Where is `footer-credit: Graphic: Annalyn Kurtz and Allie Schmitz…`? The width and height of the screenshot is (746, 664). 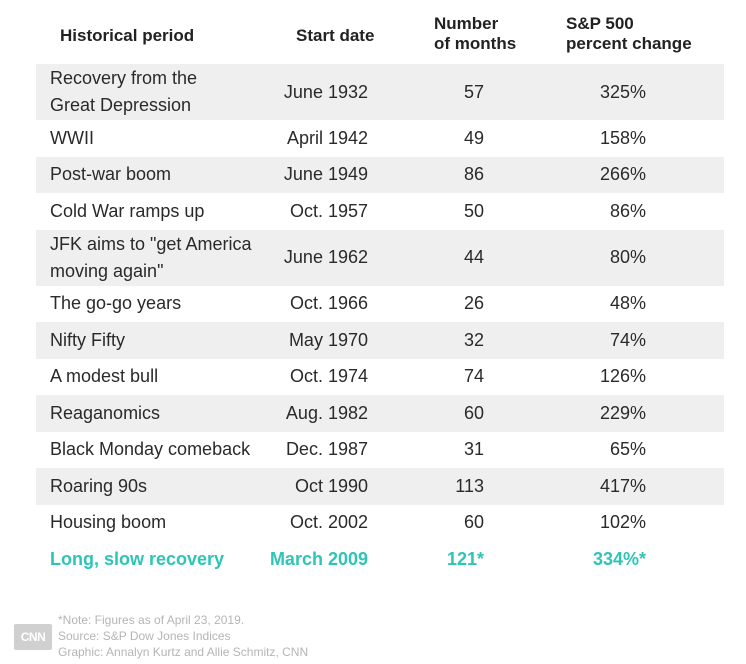 footer-credit: Graphic: Annalyn Kurtz and Allie Schmitz… is located at coordinates (183, 652).